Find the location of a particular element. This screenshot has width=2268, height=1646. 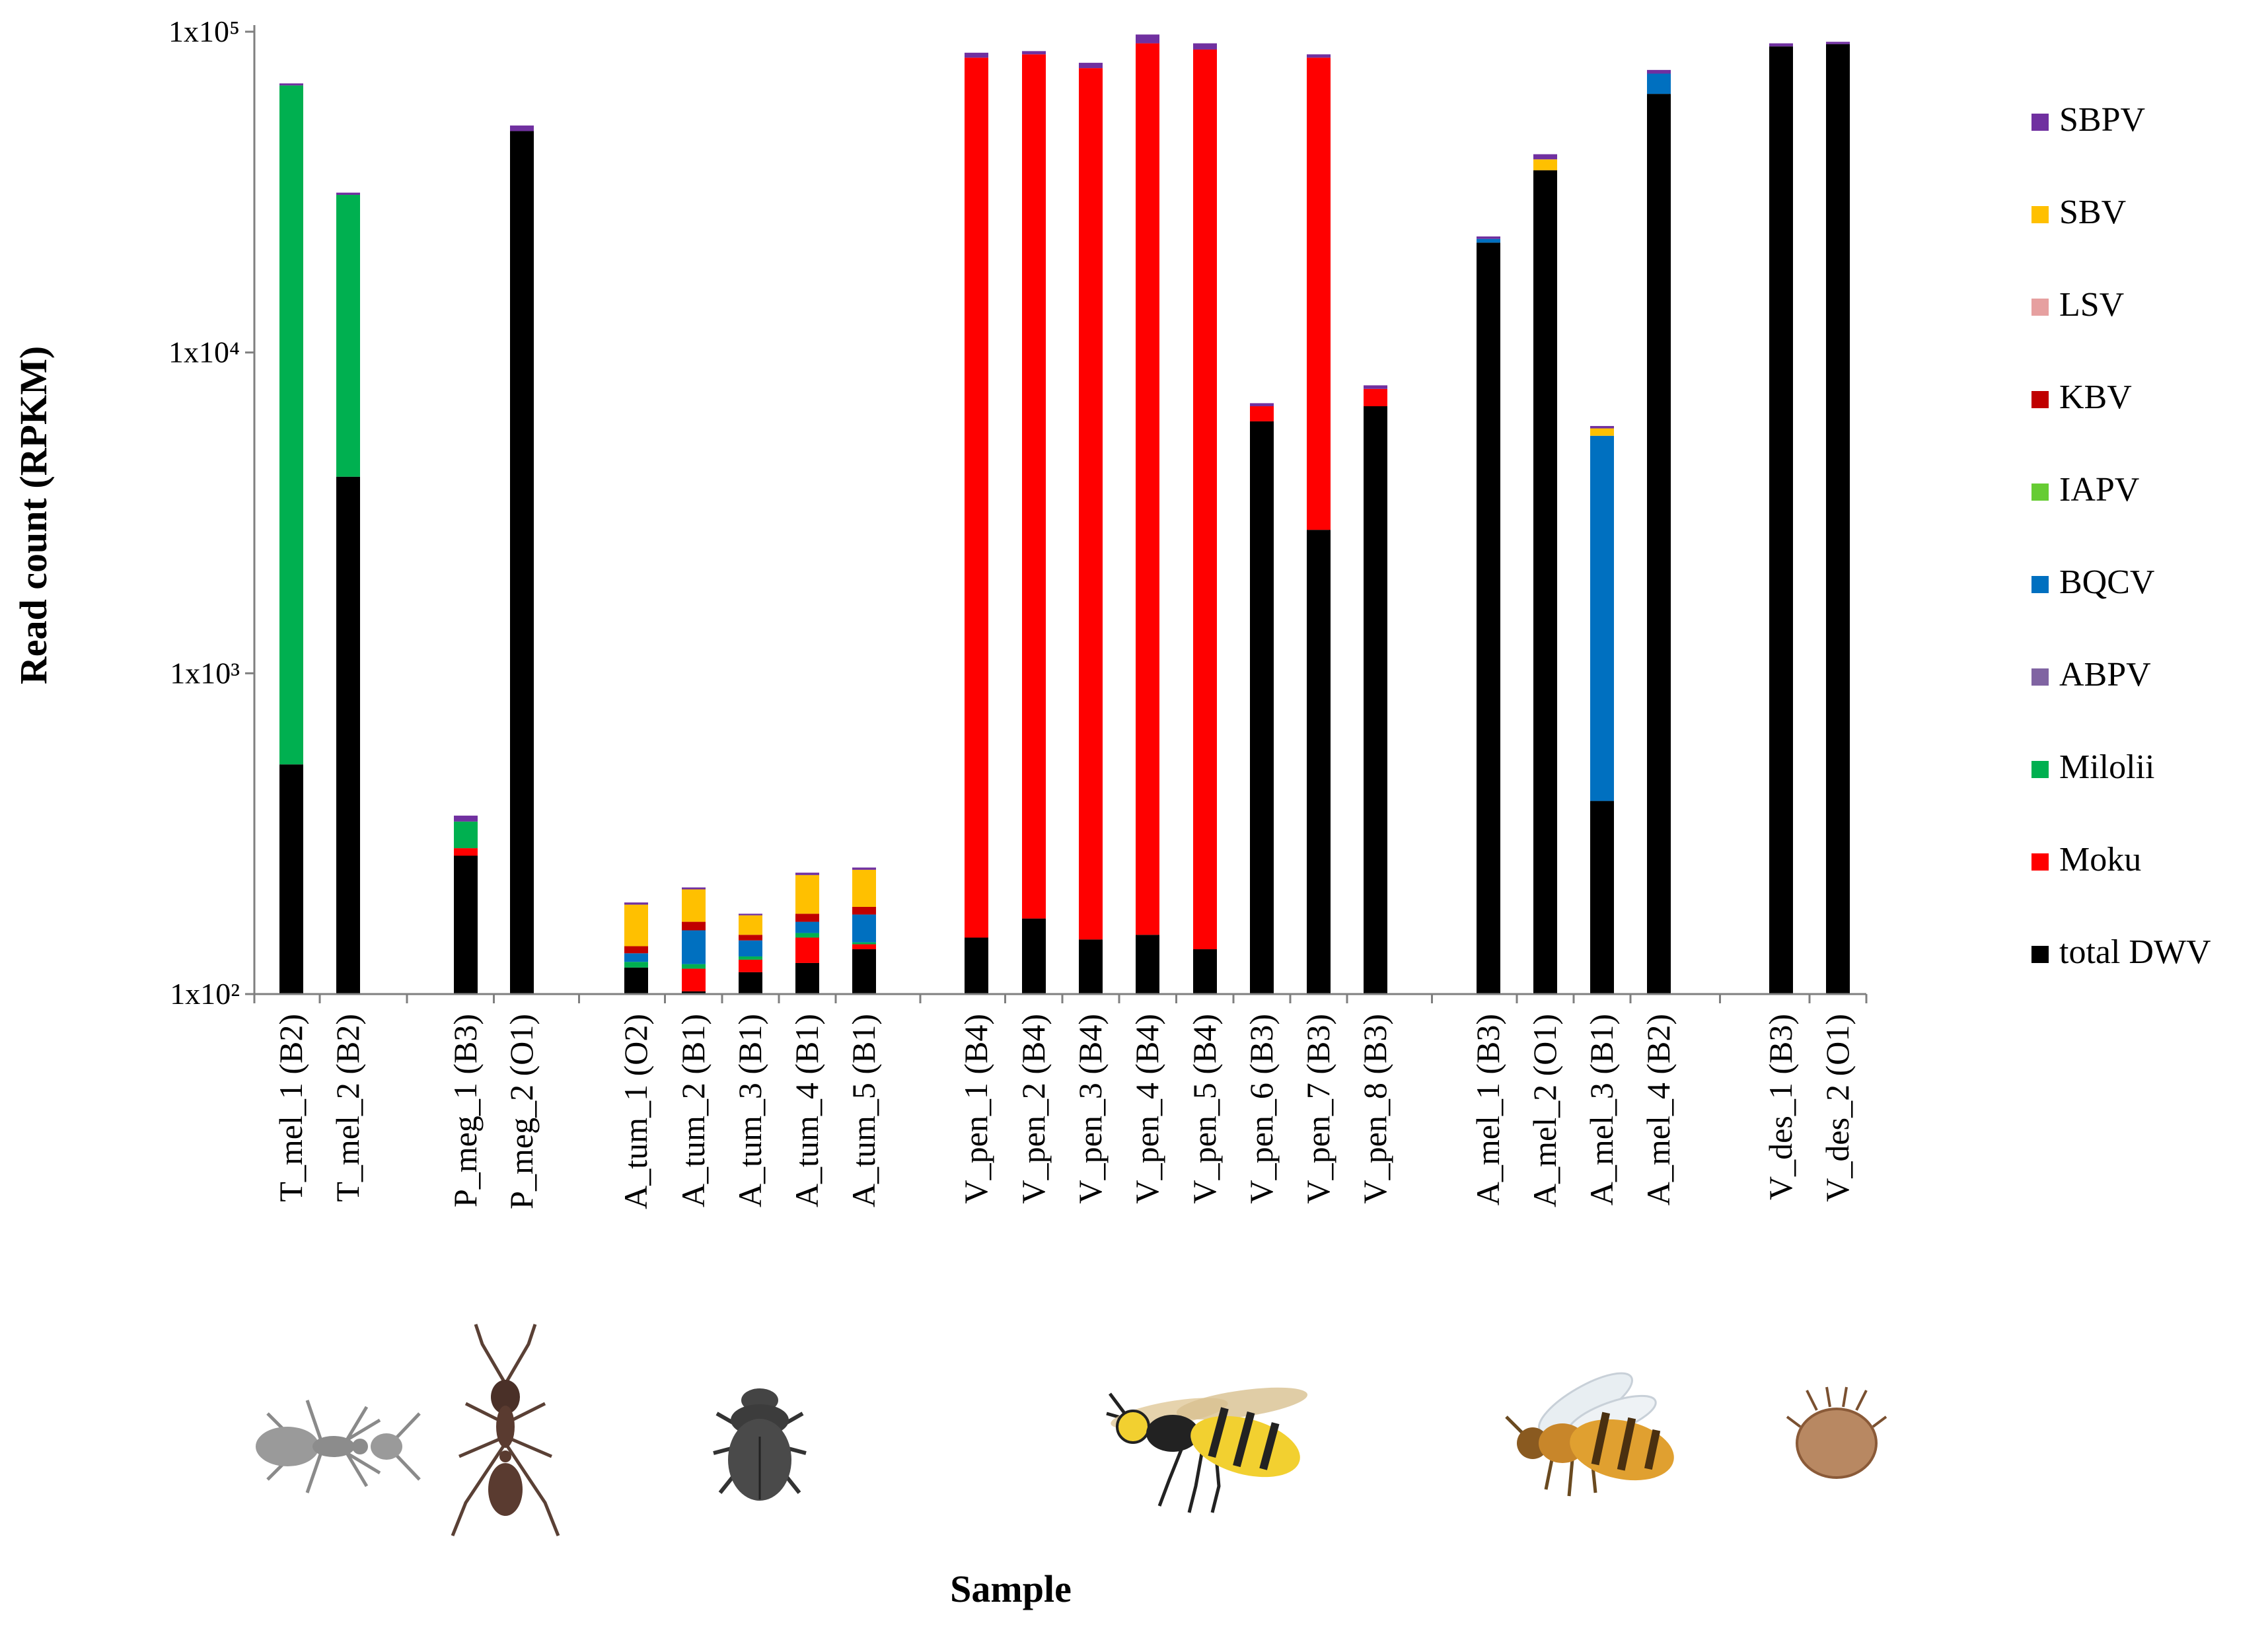

bar-v-des-1-b3-total-dwv is located at coordinates (1781, 520).